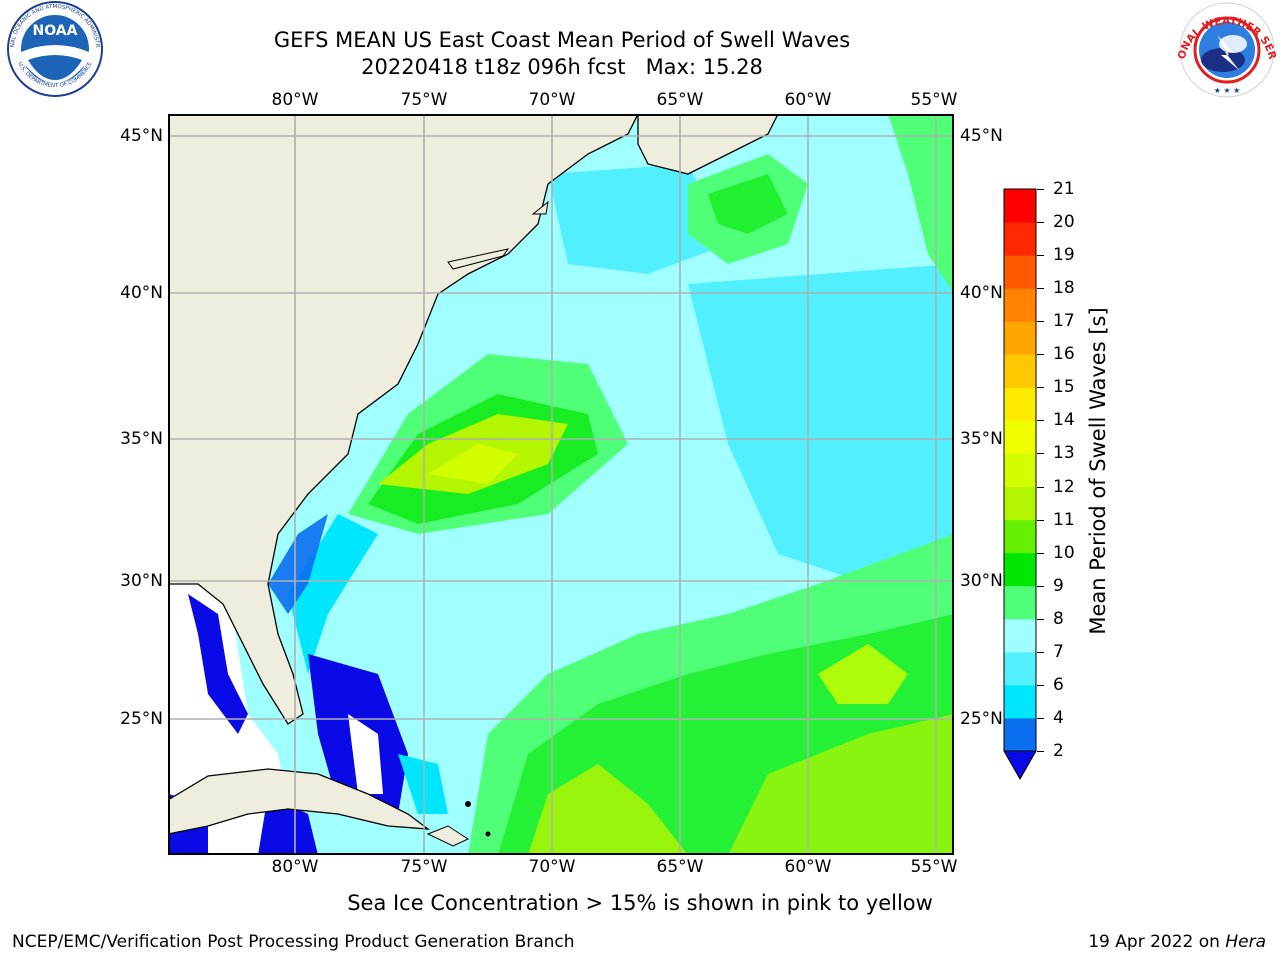 This screenshot has width=1280, height=960. What do you see at coordinates (1064, 288) in the screenshot?
I see `colorbar-tick-label: 18` at bounding box center [1064, 288].